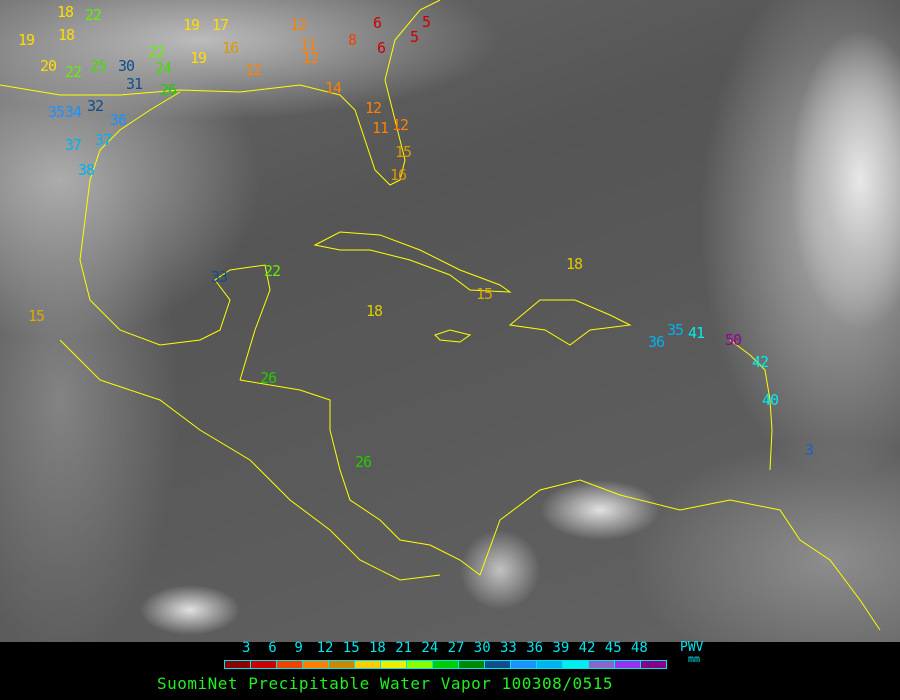  I want to click on legend-tick: 45, so click(613, 648).